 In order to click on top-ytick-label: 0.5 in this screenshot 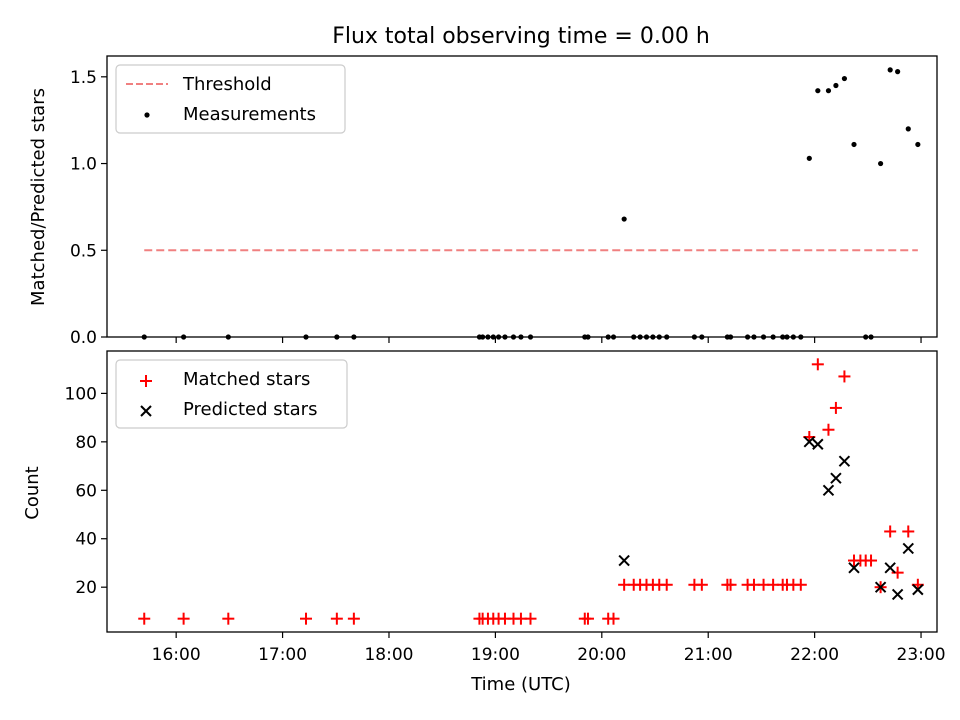, I will do `click(83, 251)`.